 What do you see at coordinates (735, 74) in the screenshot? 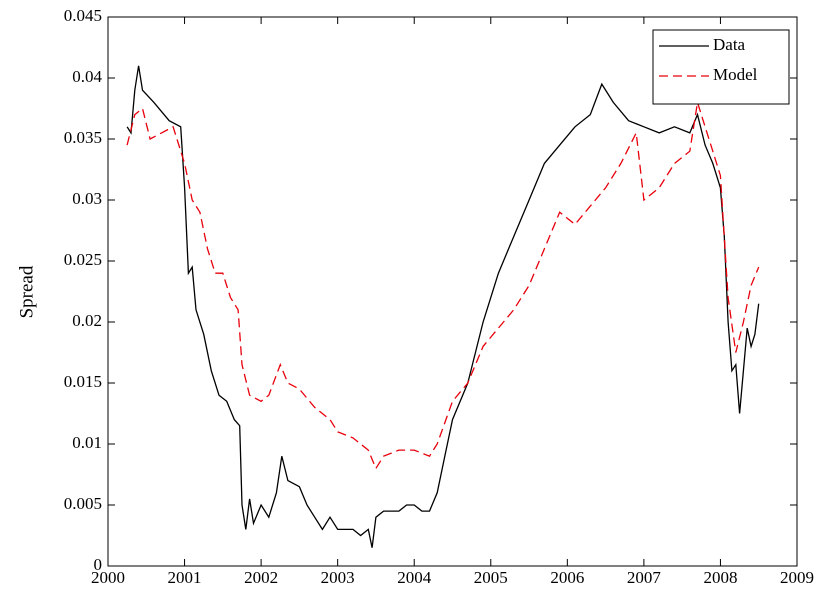
I see `legend-label: Model` at bounding box center [735, 74].